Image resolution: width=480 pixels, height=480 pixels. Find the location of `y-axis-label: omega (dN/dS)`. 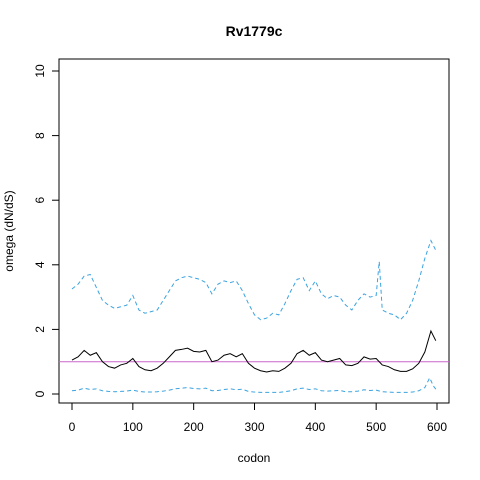

y-axis-label: omega (dN/dS) is located at coordinates (9, 230).